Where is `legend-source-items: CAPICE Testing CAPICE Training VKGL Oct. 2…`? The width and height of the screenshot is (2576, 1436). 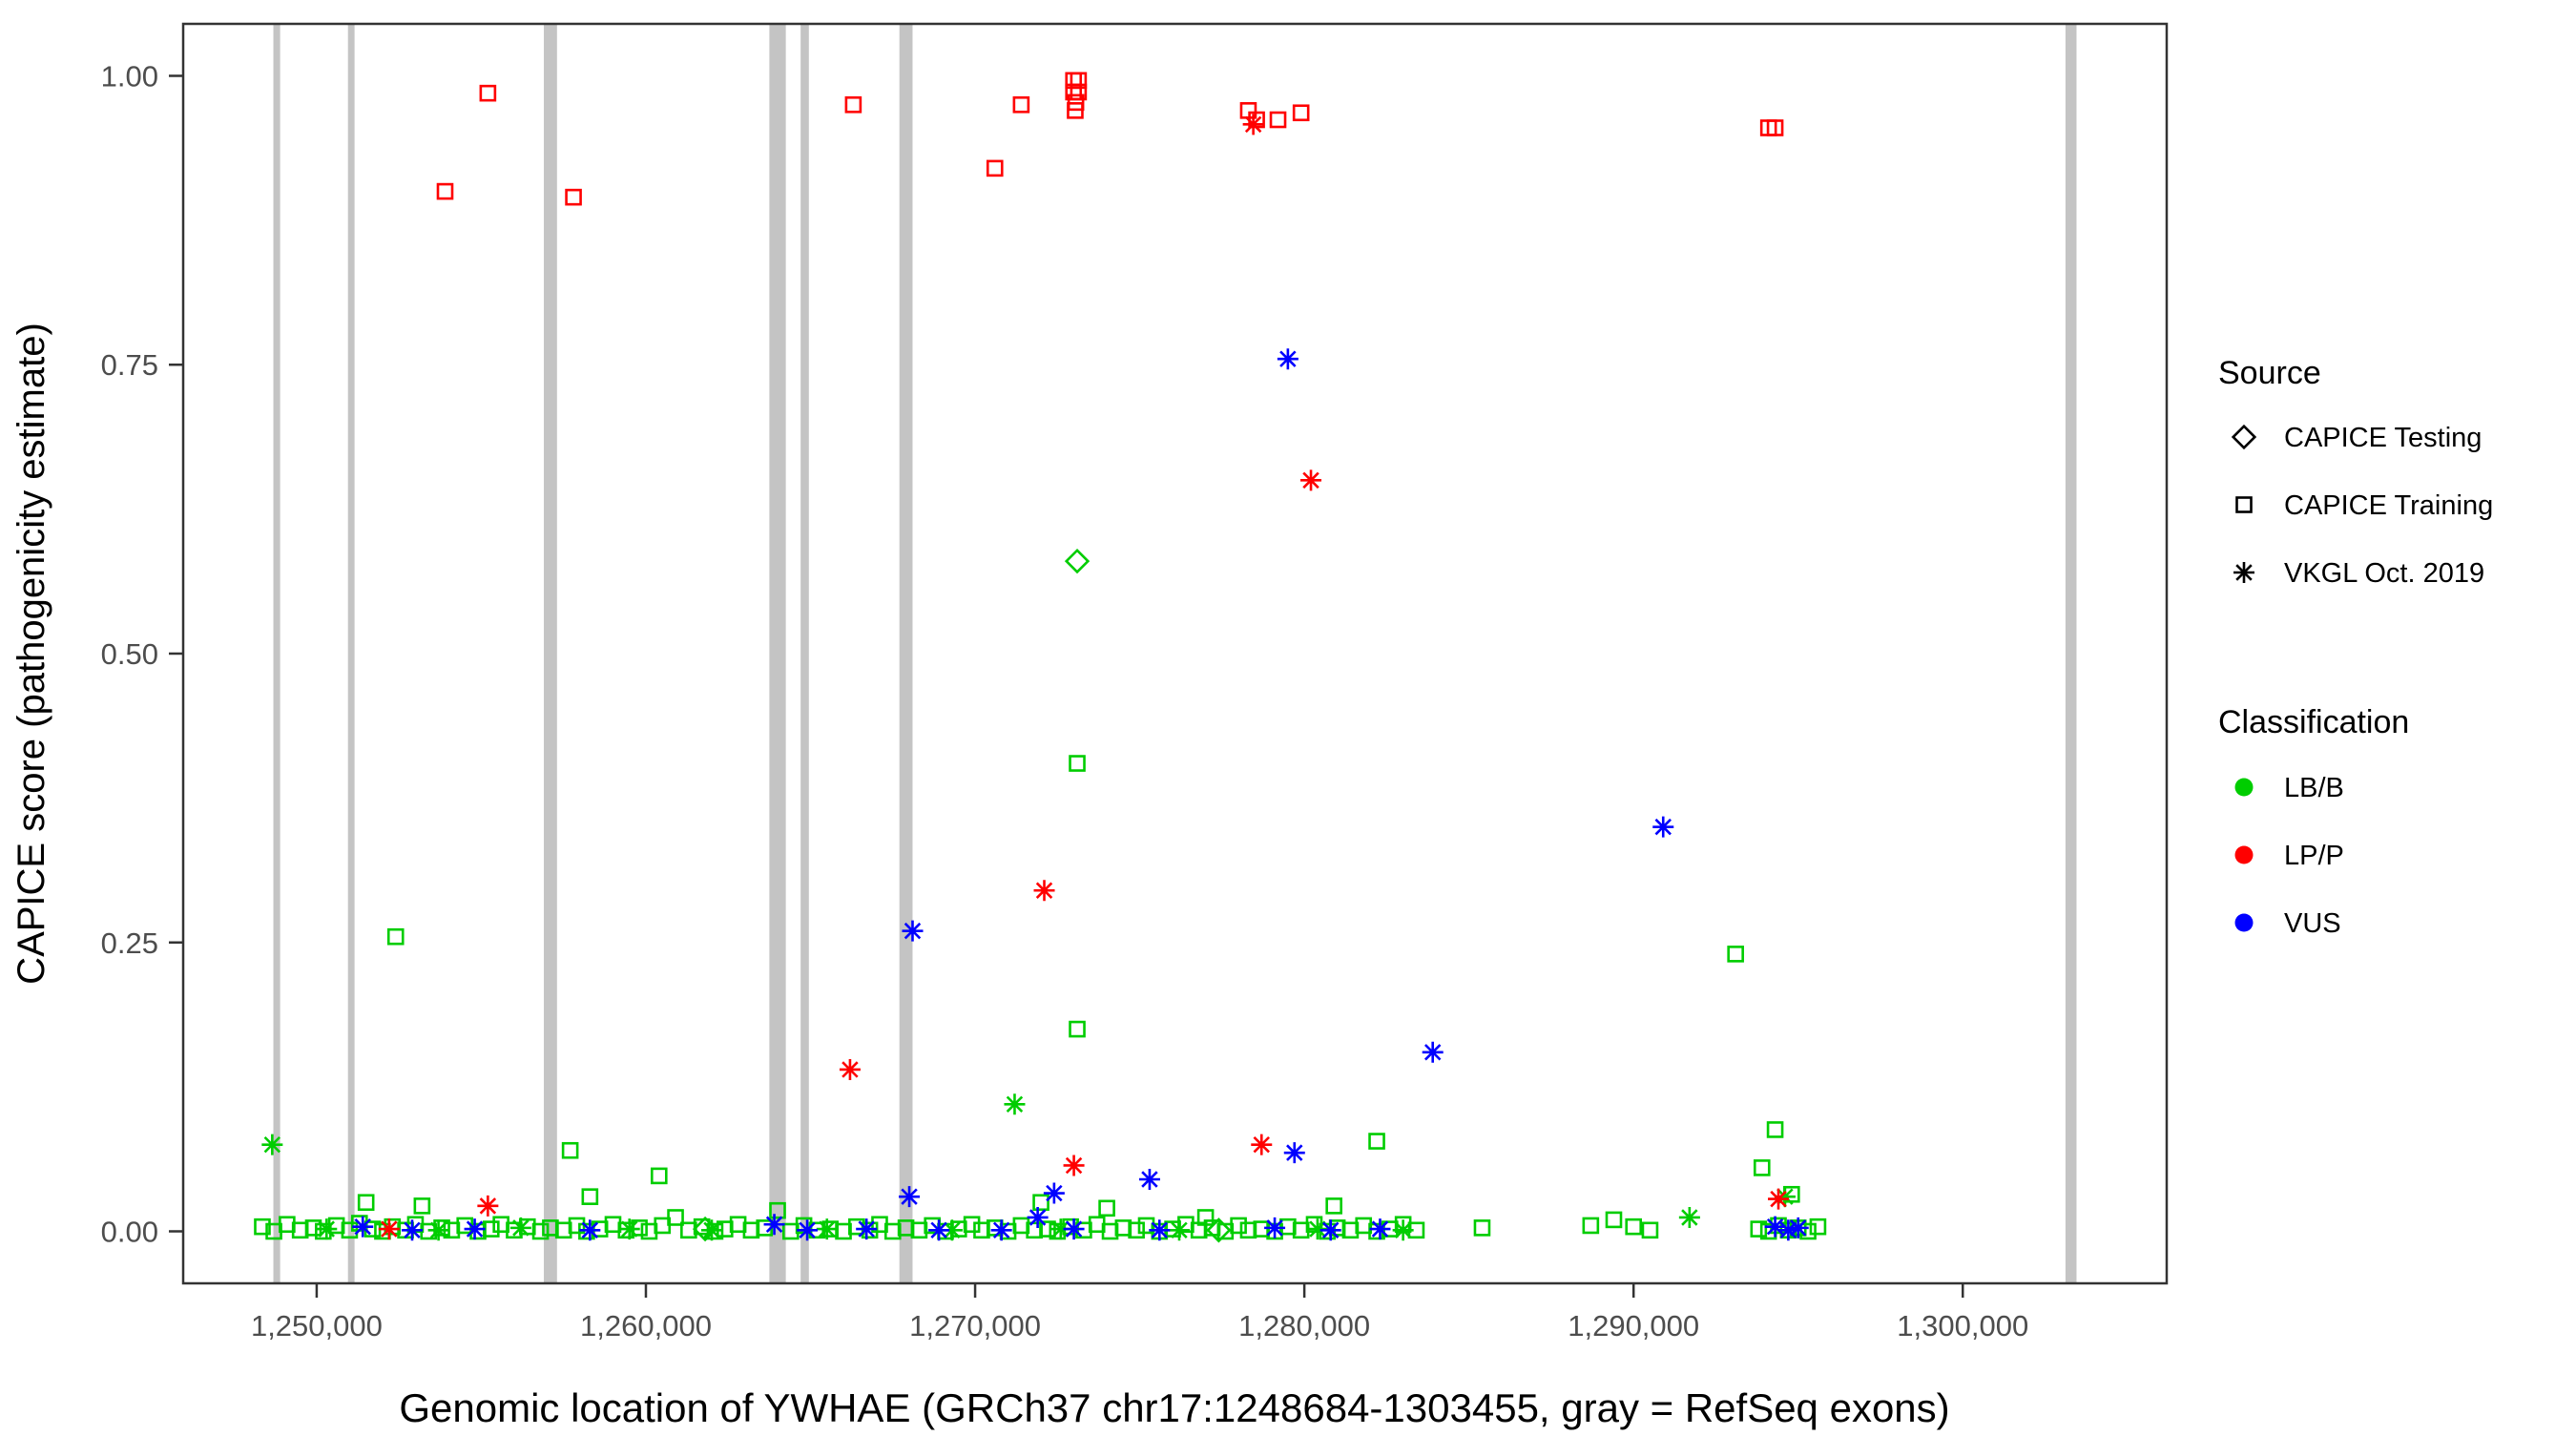 legend-source-items: CAPICE Testing CAPICE Training VKGL Oct. 2… is located at coordinates (2362, 506).